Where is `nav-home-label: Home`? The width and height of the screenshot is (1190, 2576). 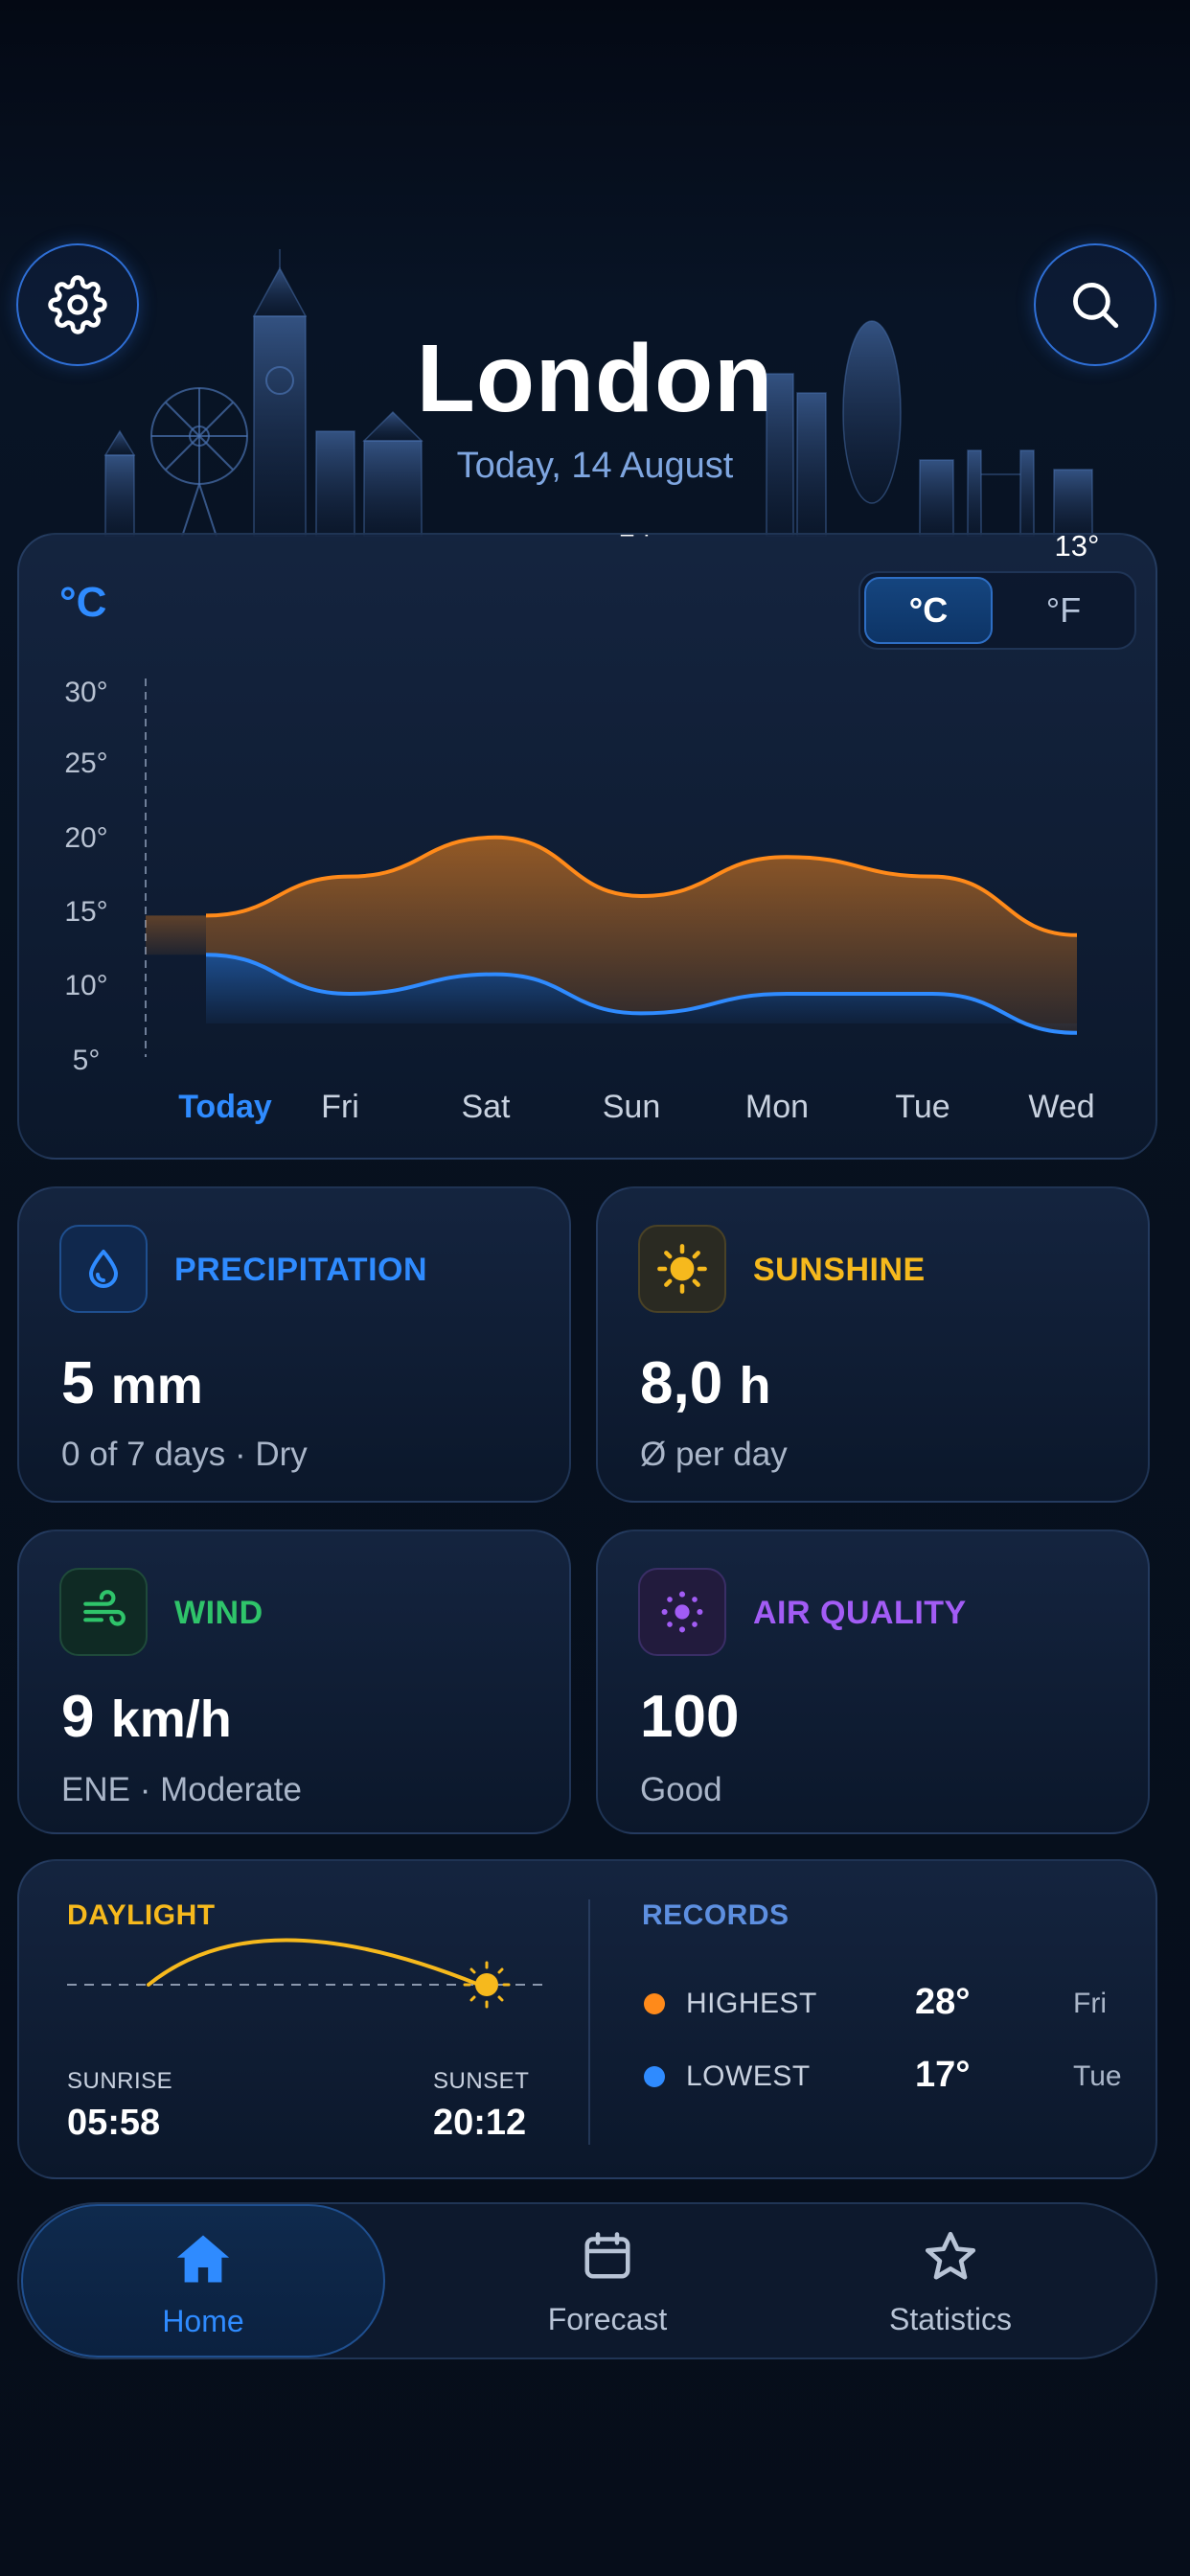
nav-home-label: Home is located at coordinates (203, 2321).